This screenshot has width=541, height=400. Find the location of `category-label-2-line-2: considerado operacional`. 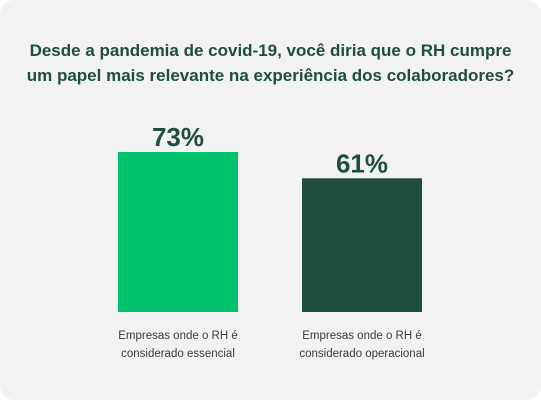

category-label-2-line-2: considerado operacional is located at coordinates (361, 354).